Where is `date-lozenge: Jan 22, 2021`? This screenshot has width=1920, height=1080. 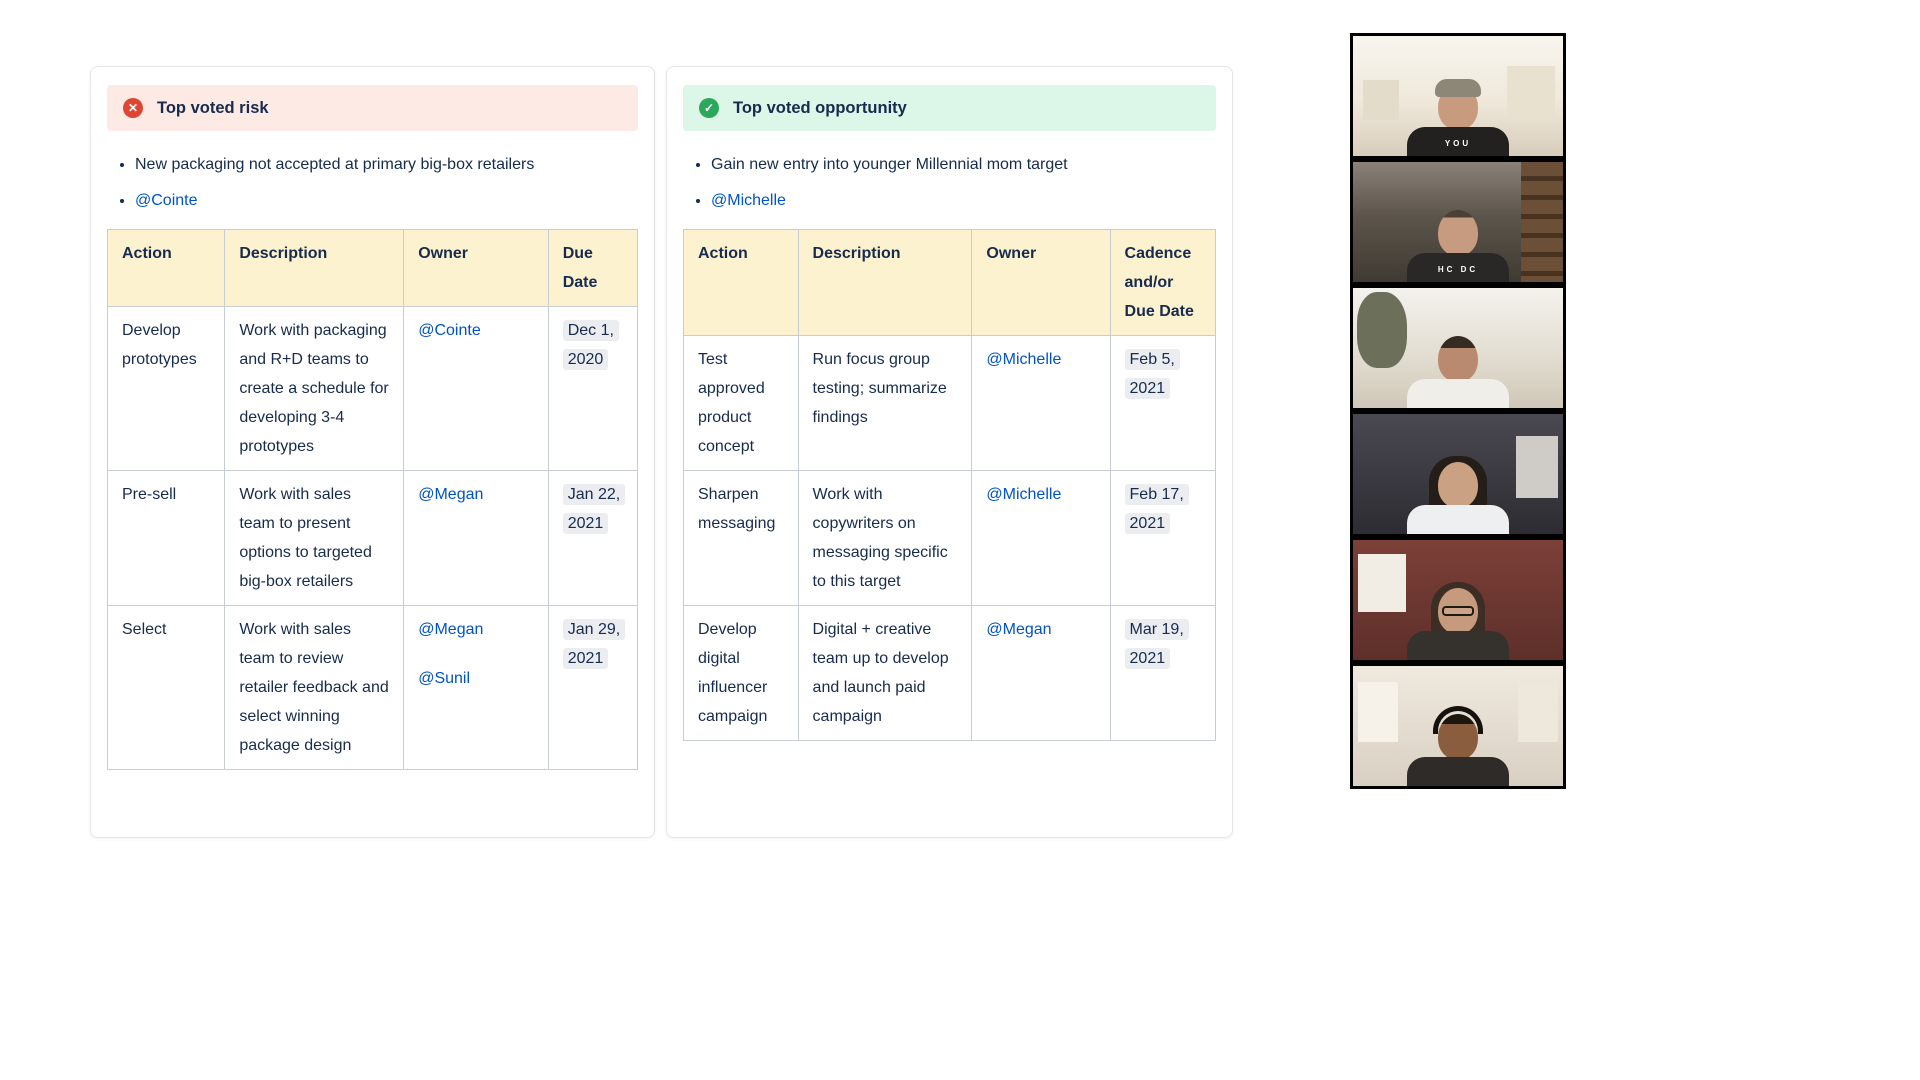
date-lozenge: Jan 22, 2021 is located at coordinates (594, 509).